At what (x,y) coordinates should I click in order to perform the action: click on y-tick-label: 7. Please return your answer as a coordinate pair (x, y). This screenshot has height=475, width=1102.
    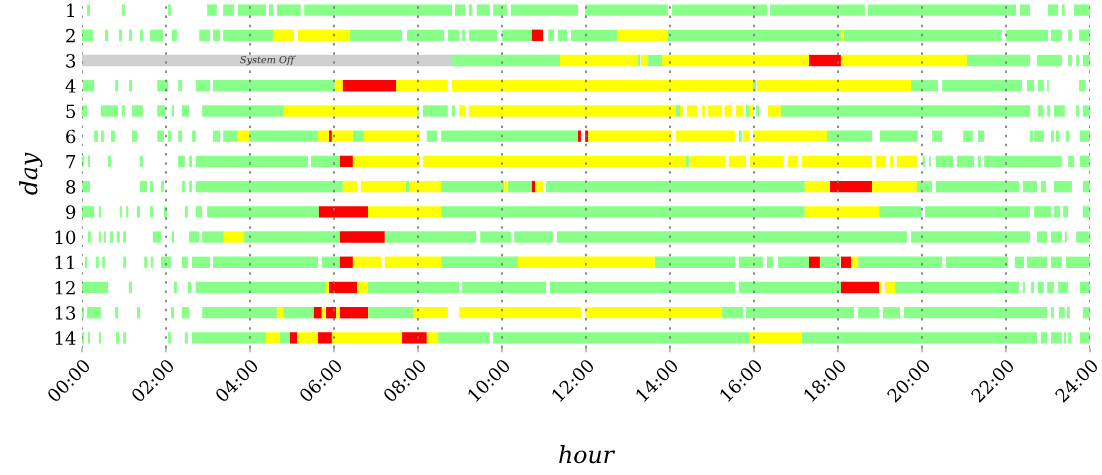
    Looking at the image, I should click on (71, 162).